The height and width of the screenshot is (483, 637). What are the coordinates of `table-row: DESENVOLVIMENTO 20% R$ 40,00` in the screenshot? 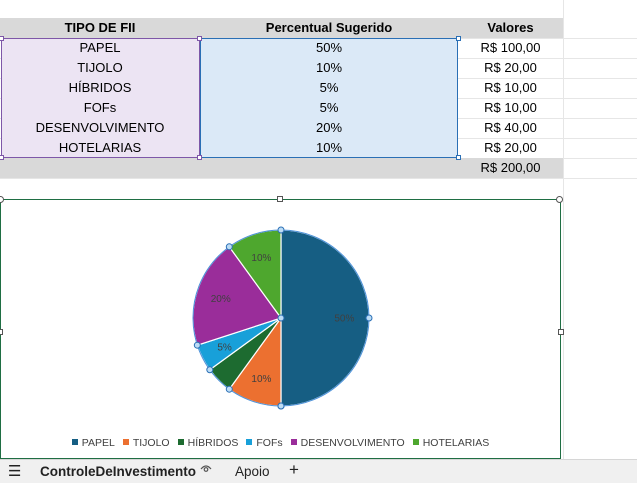 It's located at (281, 128).